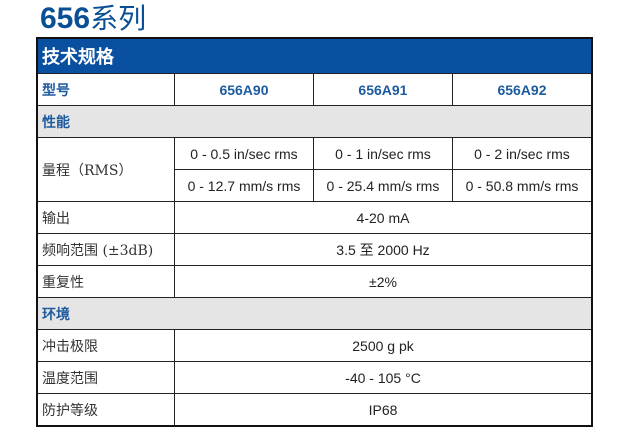 The image size is (629, 445). I want to click on section-row: 环境, so click(314, 313).